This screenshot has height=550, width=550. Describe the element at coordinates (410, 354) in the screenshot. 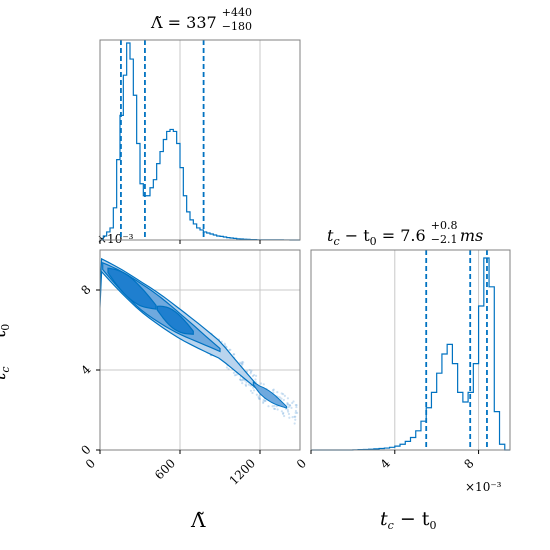

I see `tc-histogram-step` at that location.